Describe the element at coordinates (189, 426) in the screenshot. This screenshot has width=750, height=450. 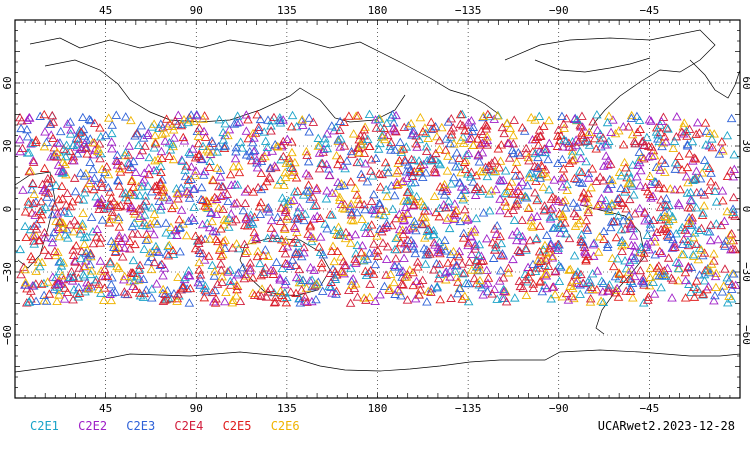
I see `legend-item-c2e4: C2E4` at that location.